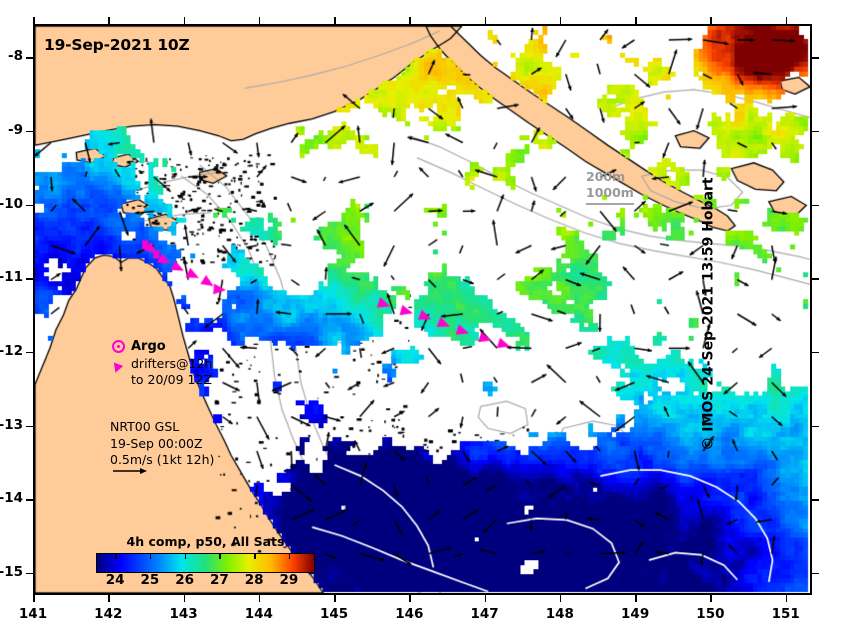  I want to click on argo-float-marker-icon, so click(118, 346).